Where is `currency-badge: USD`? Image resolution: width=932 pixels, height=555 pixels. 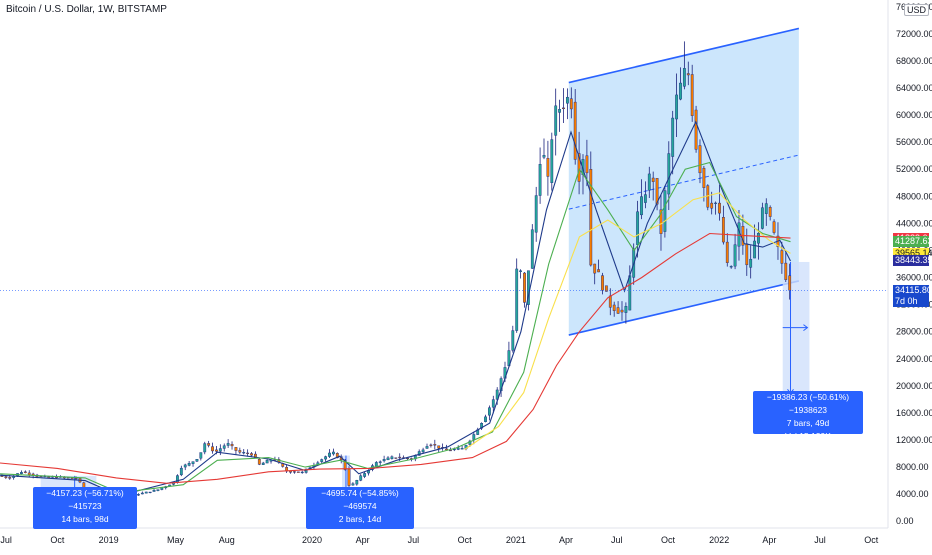 currency-badge: USD is located at coordinates (917, 10).